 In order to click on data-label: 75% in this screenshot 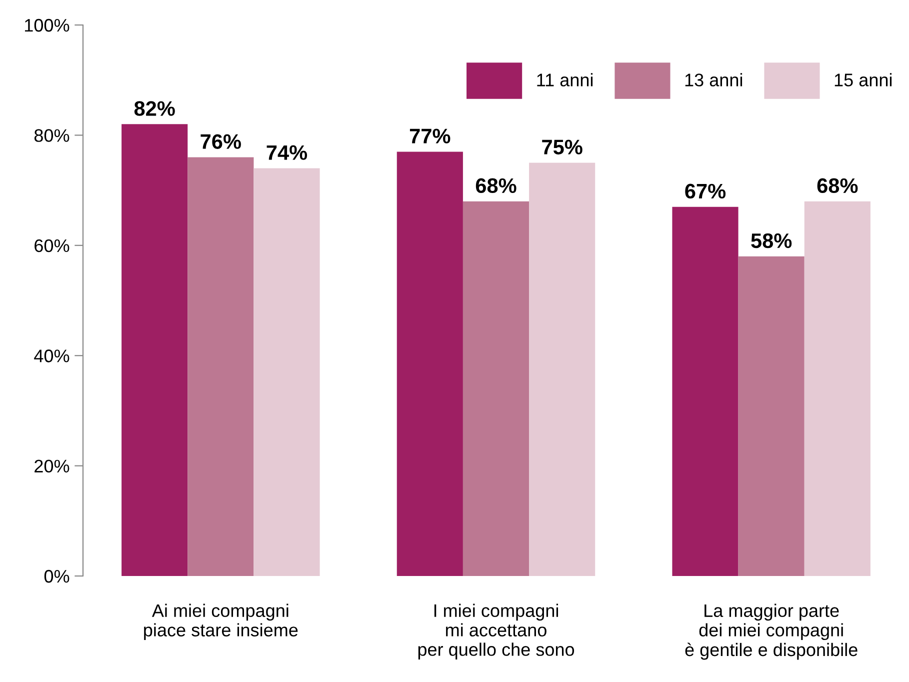, I will do `click(562, 147)`.